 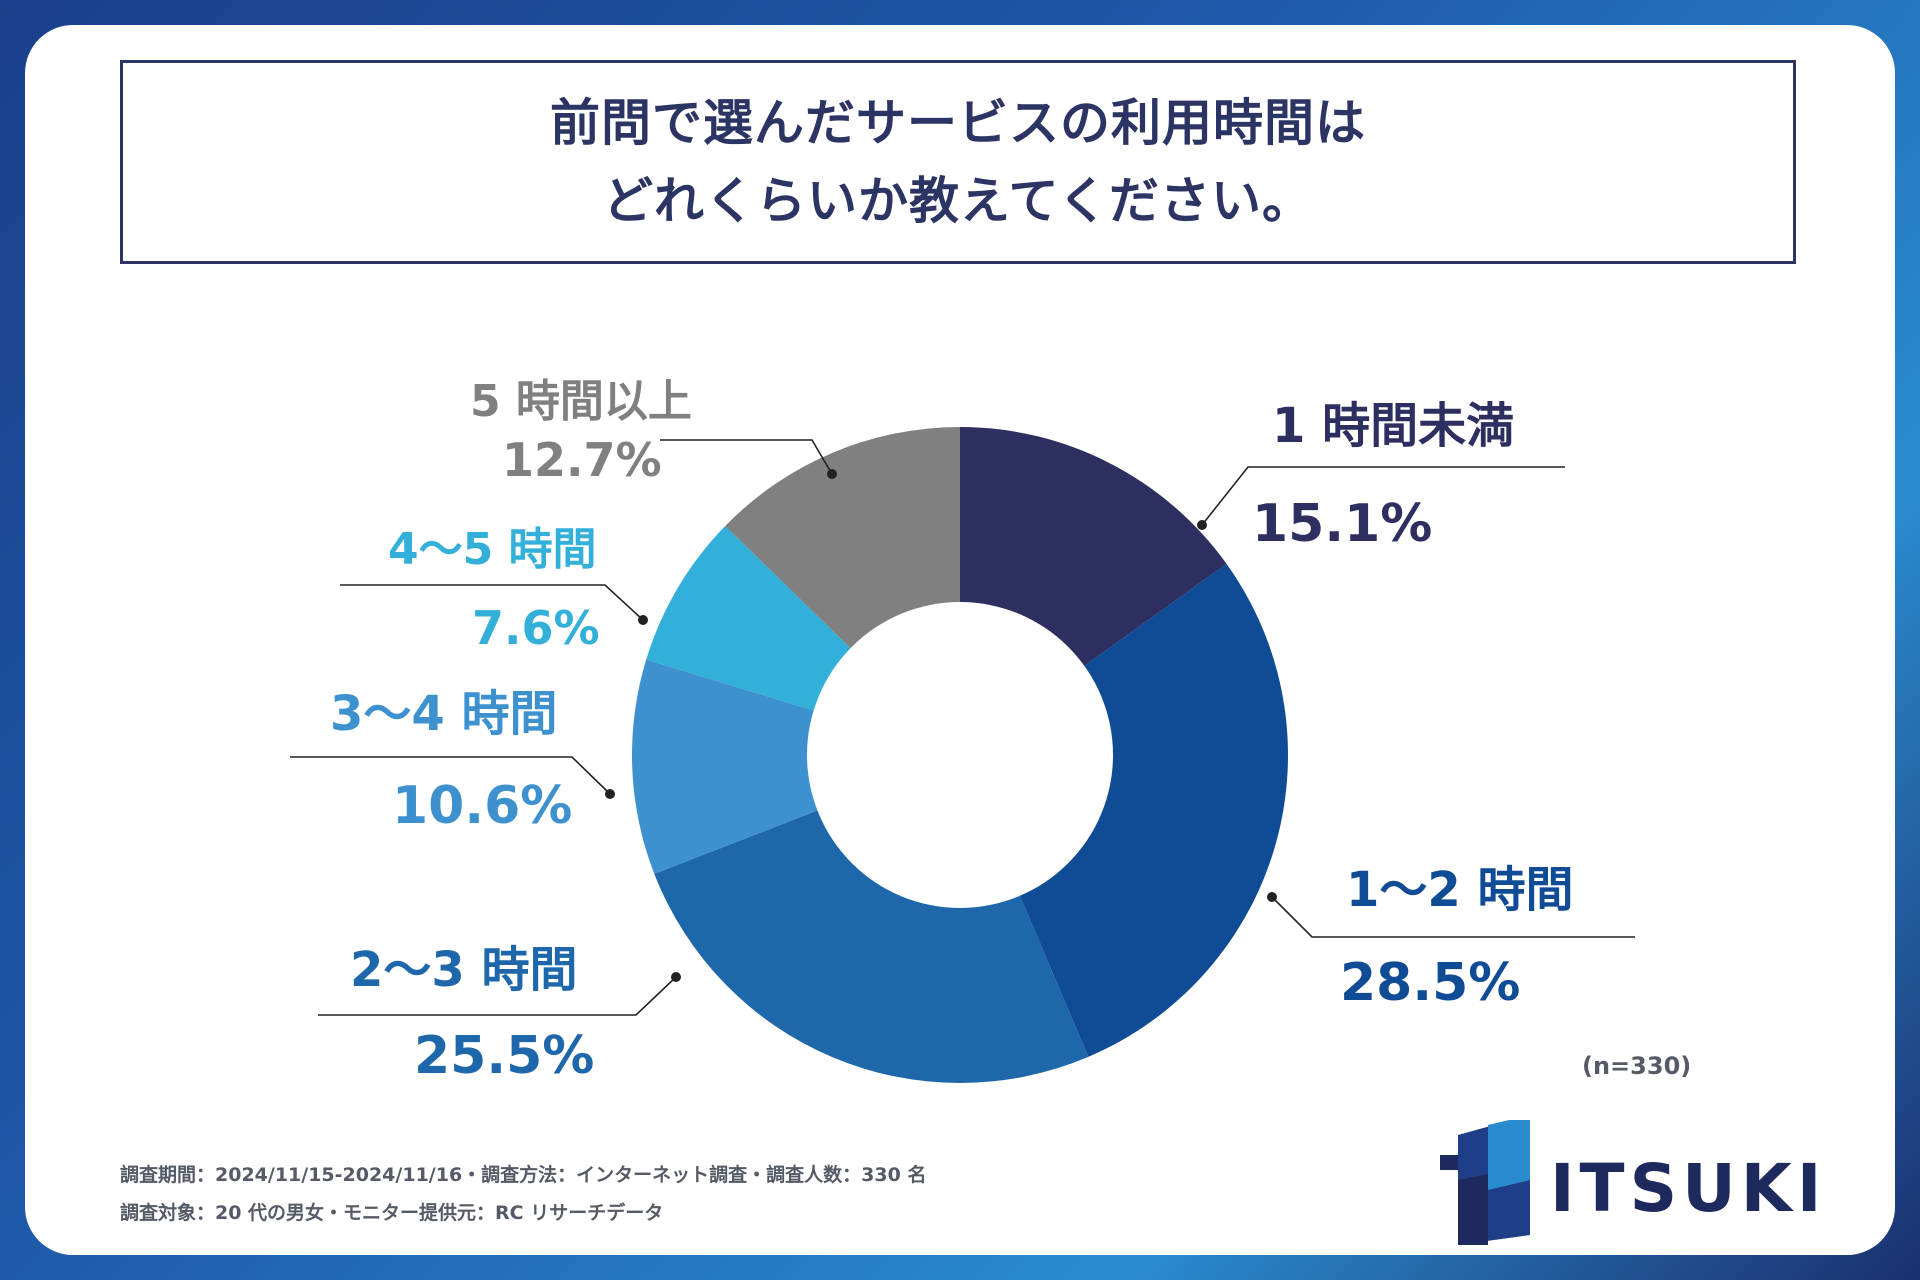 I want to click on sample-size-note: (n=330), so click(x=1637, y=1066).